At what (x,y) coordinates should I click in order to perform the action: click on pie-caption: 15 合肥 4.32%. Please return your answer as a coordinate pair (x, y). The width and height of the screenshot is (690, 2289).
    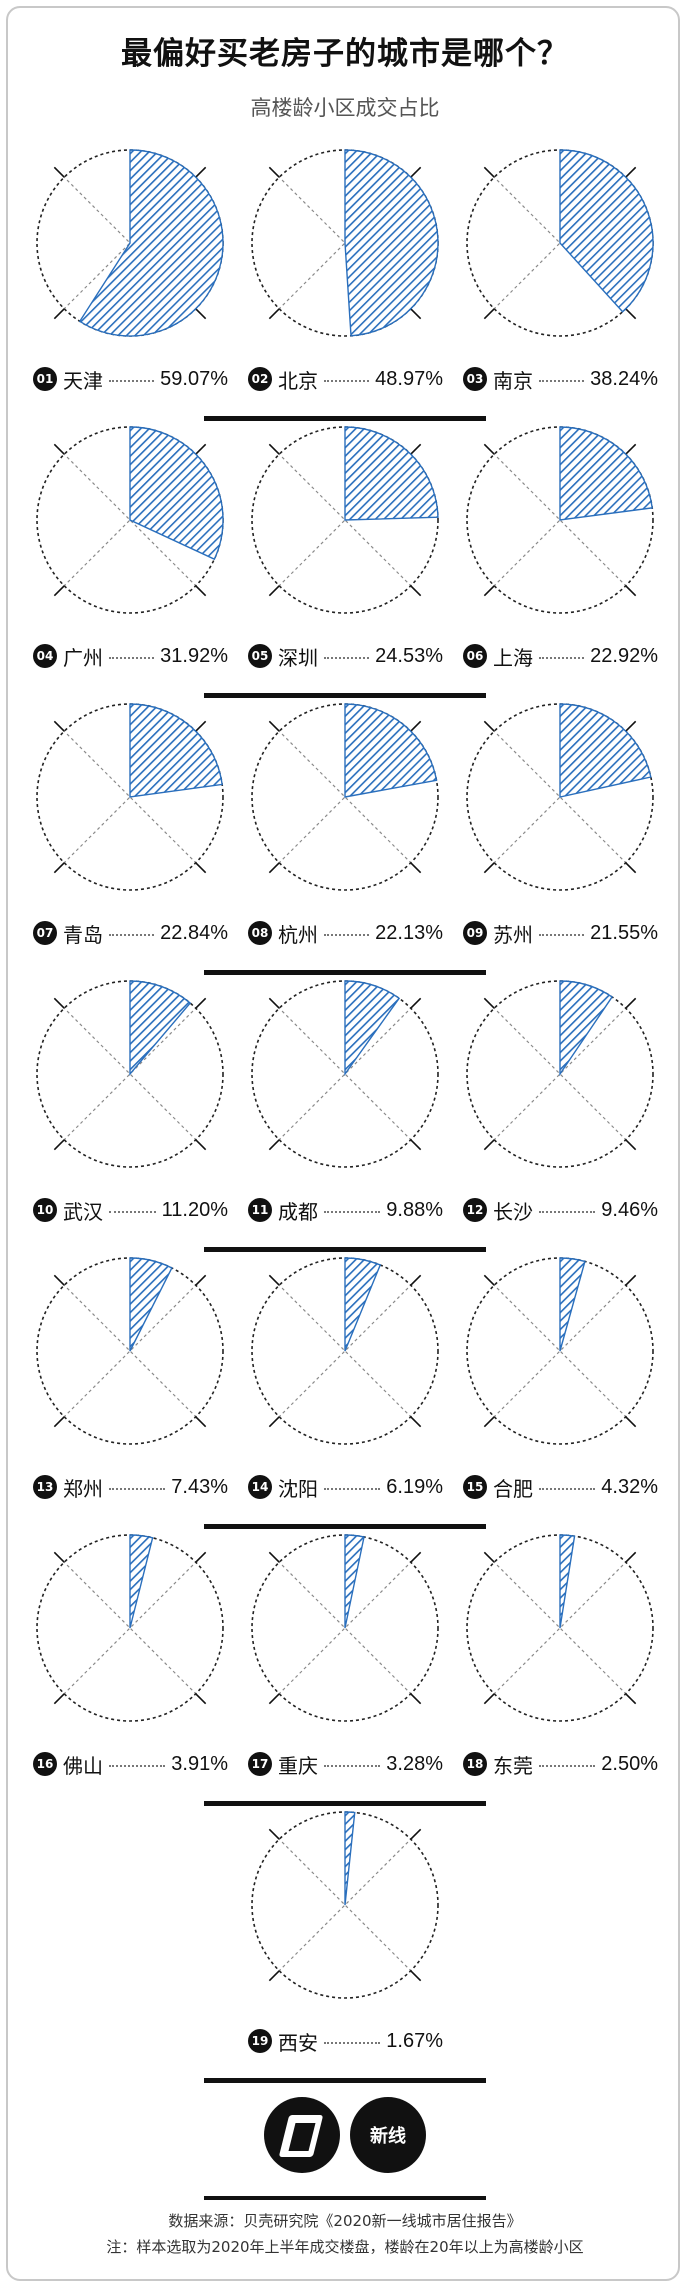
    Looking at the image, I should click on (560, 1487).